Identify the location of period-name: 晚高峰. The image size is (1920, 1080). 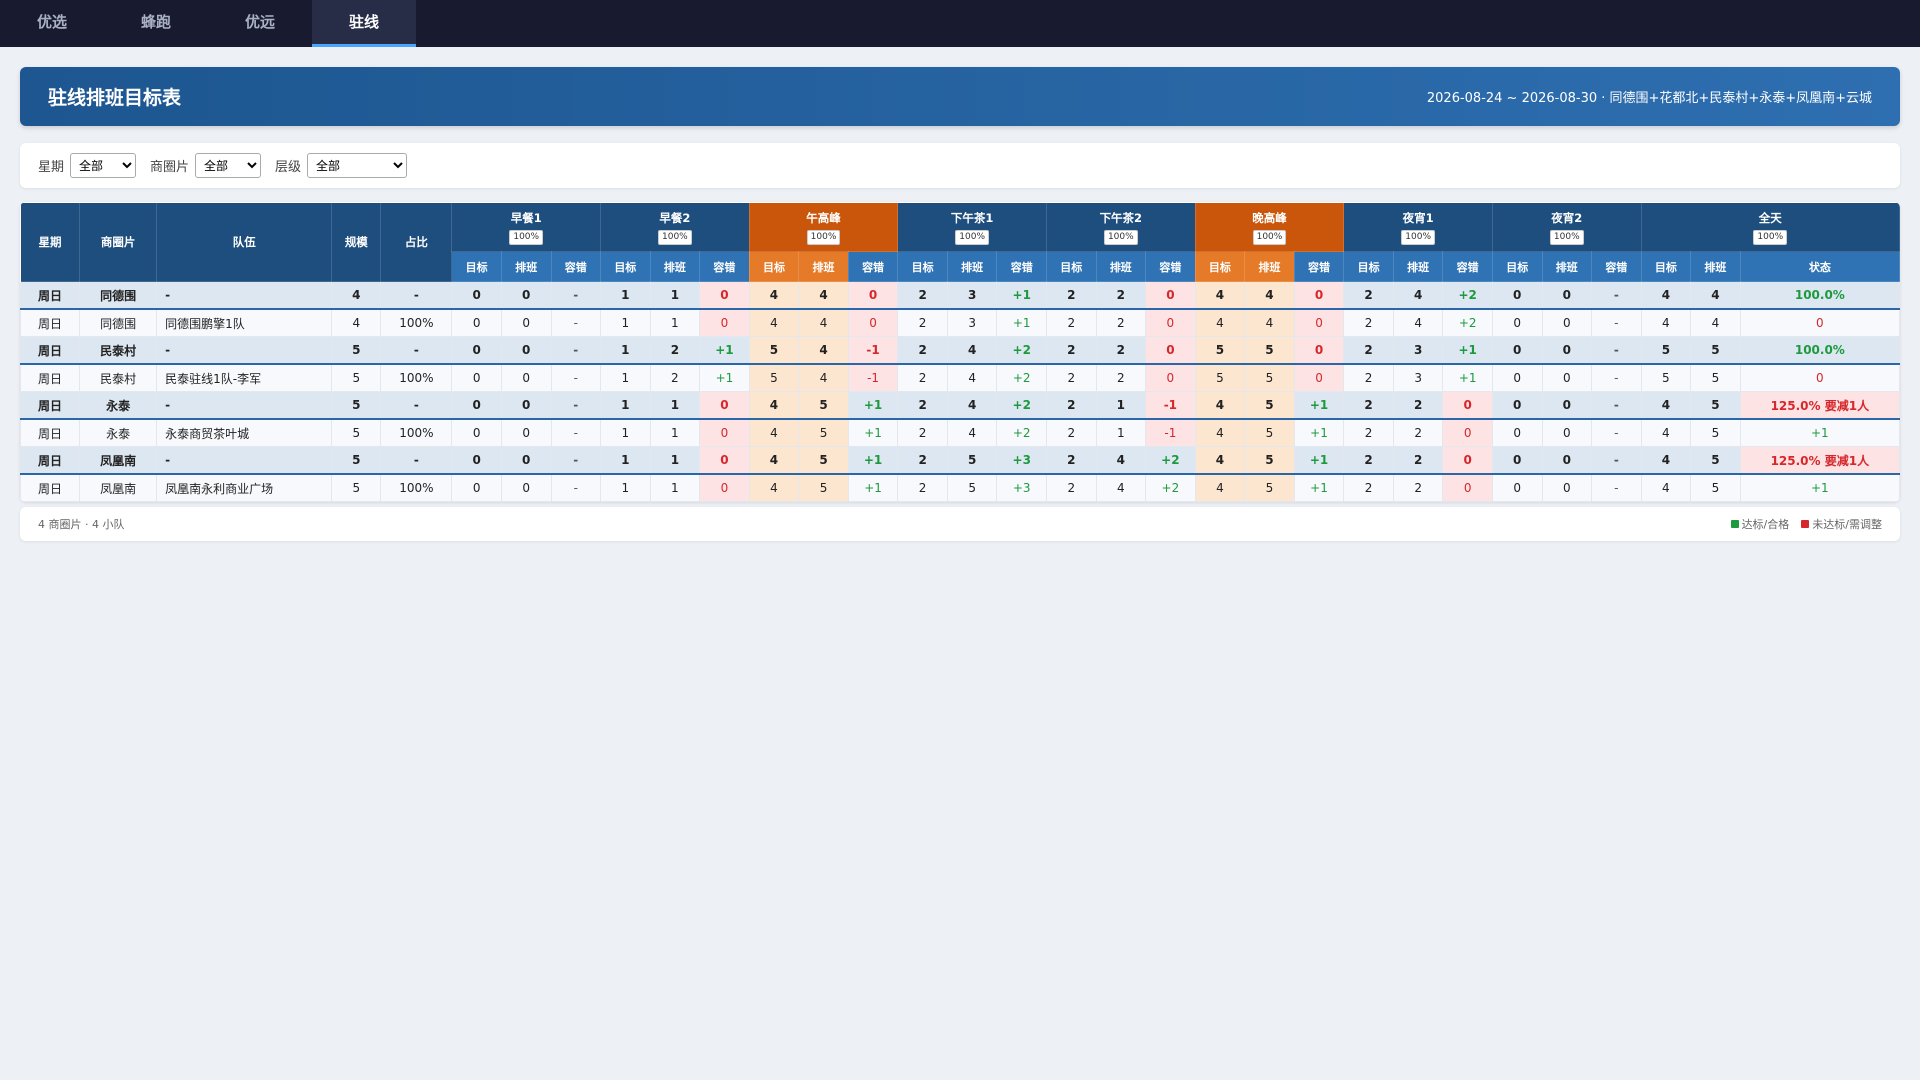
(1269, 217).